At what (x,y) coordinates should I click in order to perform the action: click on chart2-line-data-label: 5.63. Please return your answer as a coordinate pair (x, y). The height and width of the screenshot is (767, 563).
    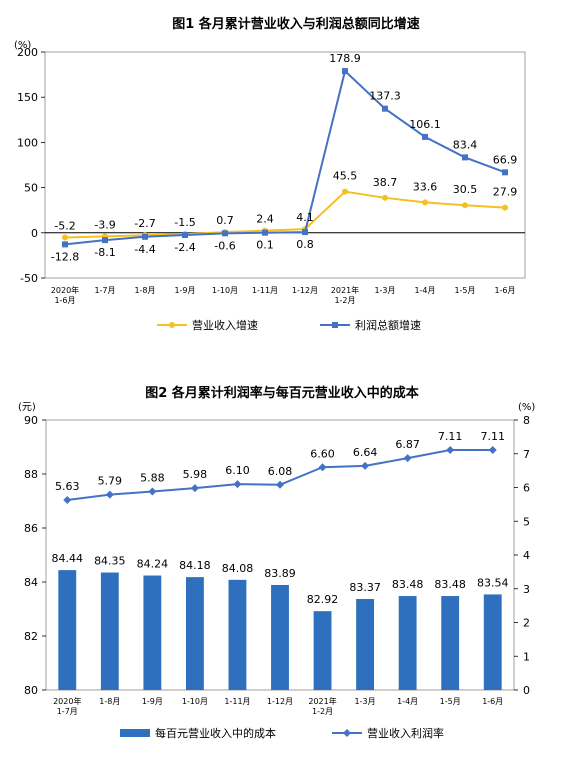
    Looking at the image, I should click on (67, 486).